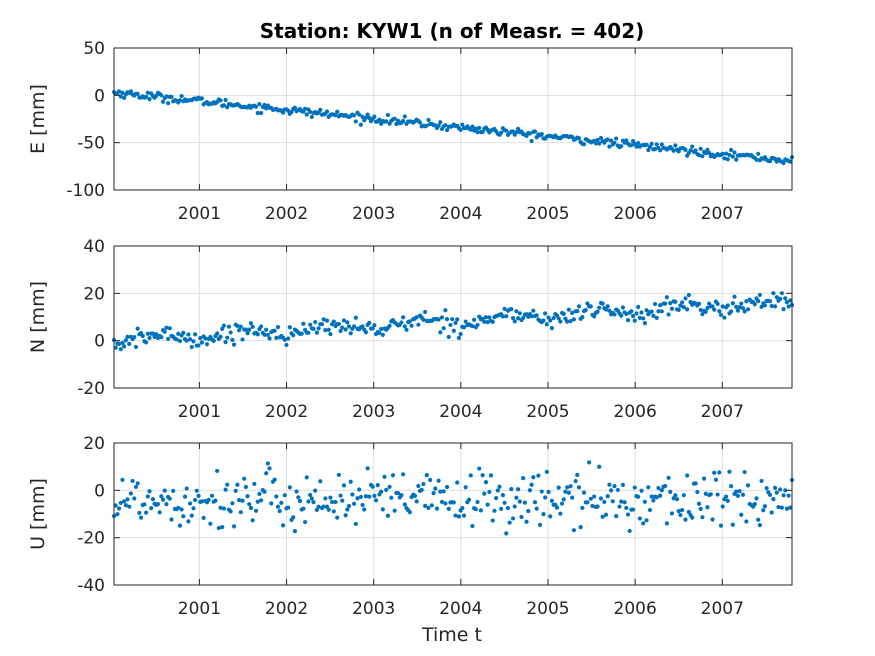 Image resolution: width=875 pixels, height=656 pixels. I want to click on y-tick-label: -40, so click(91, 586).